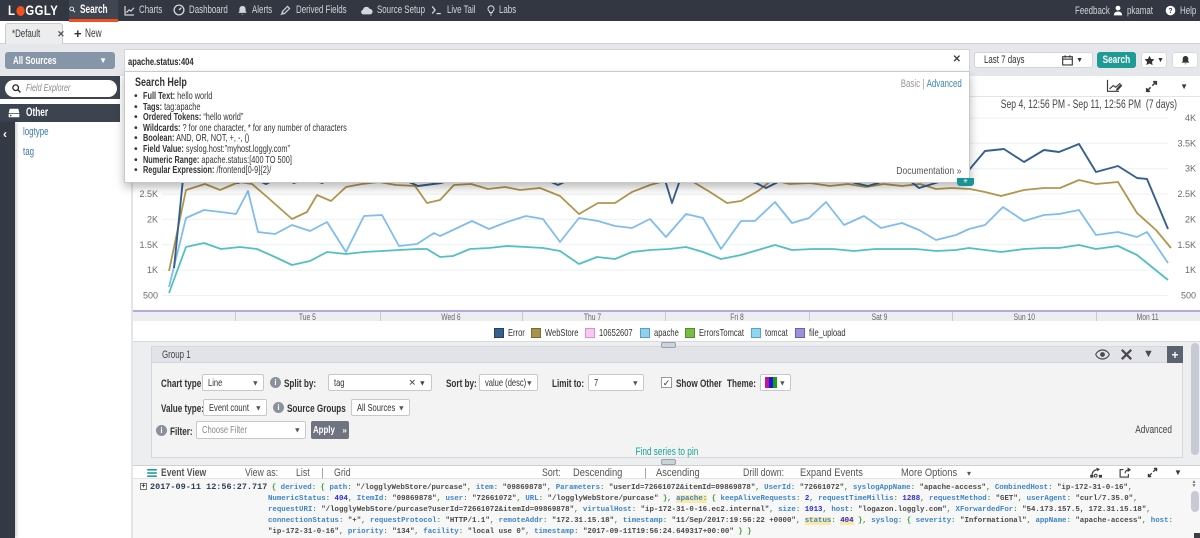  What do you see at coordinates (1190, 169) in the screenshot?
I see `svg-text: 3K` at bounding box center [1190, 169].